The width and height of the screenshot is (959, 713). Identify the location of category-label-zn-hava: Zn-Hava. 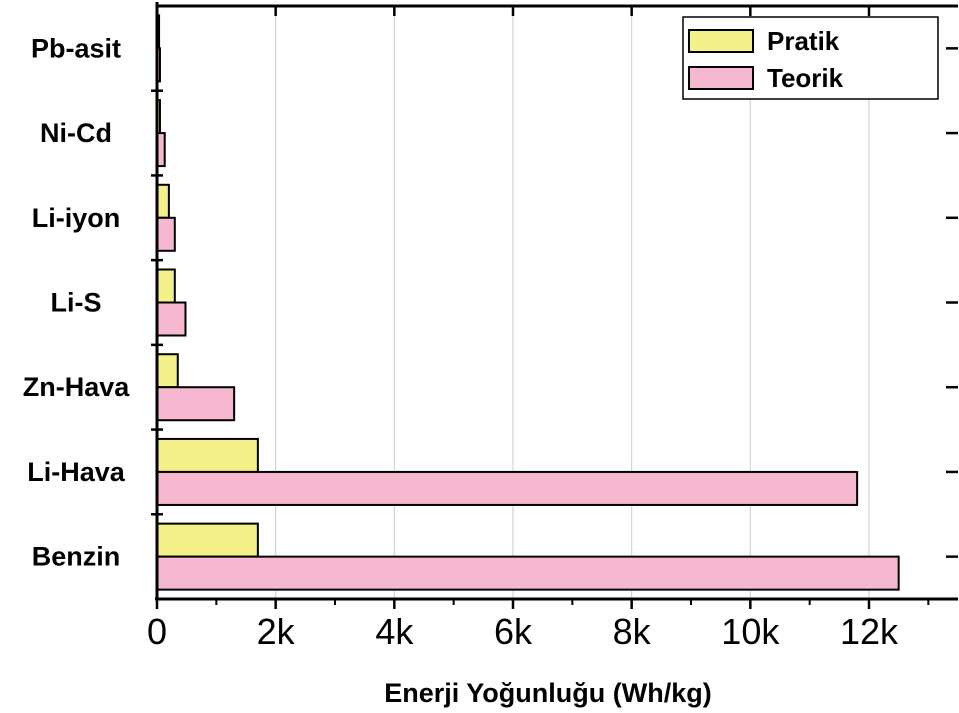
(77, 387).